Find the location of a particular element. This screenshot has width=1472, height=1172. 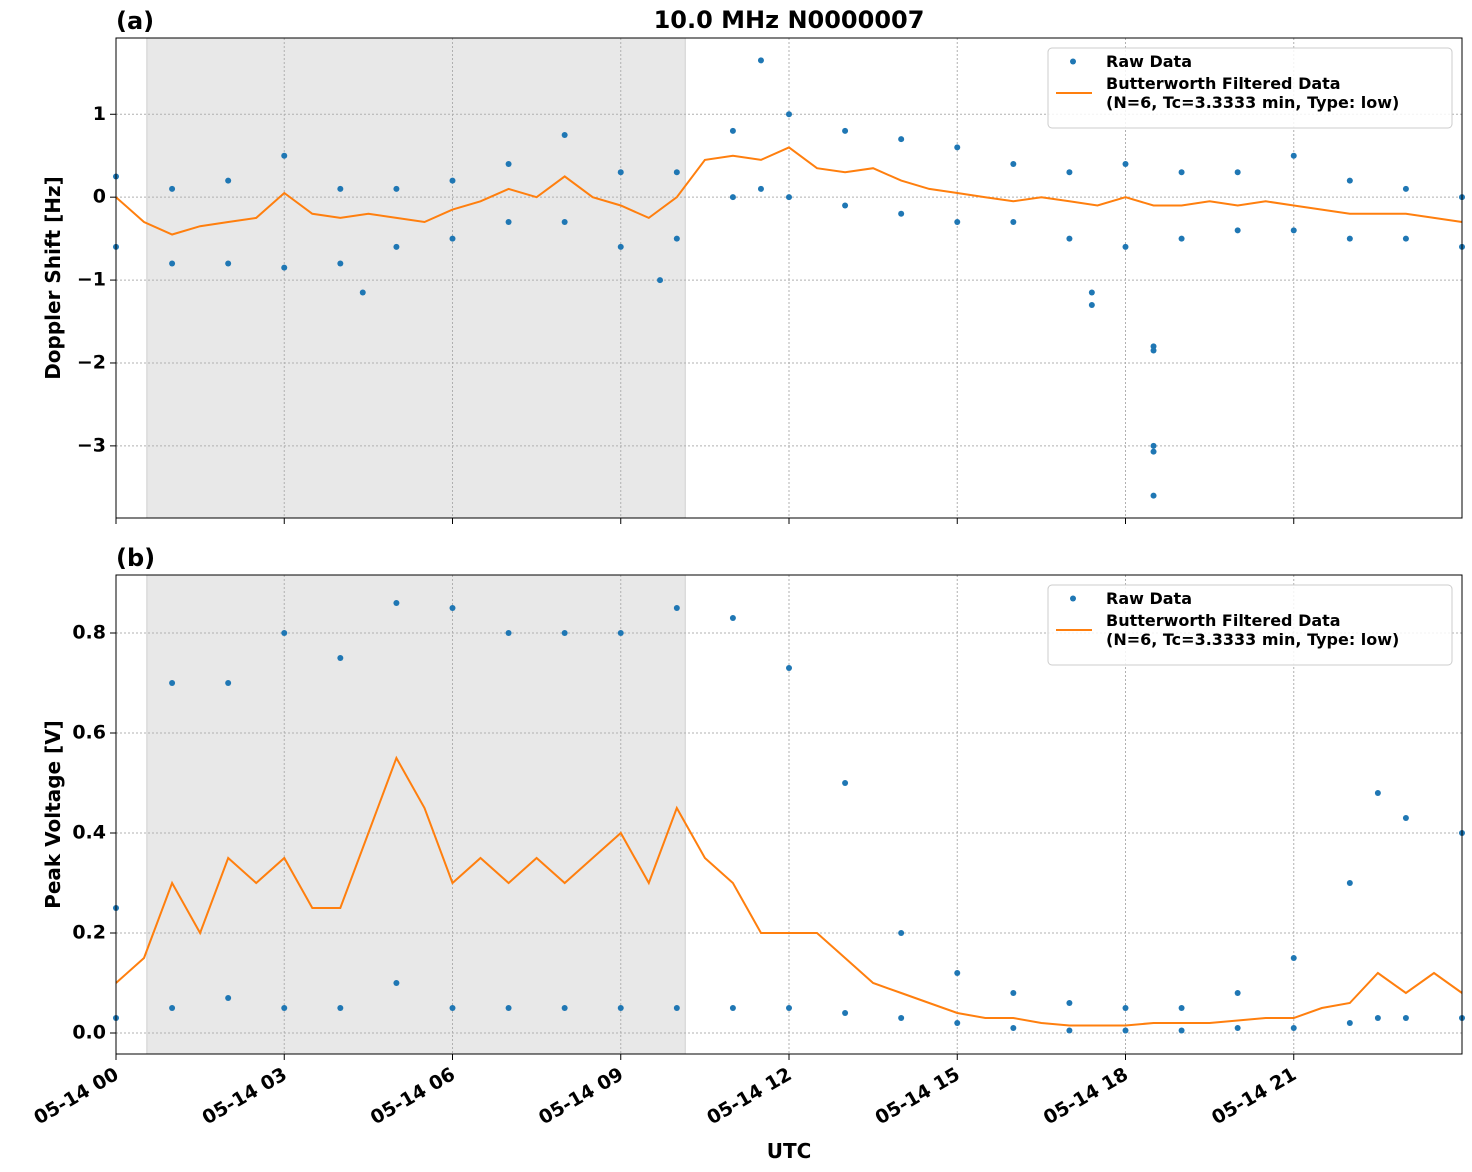

y-tick-label: 1 is located at coordinates (99, 114).